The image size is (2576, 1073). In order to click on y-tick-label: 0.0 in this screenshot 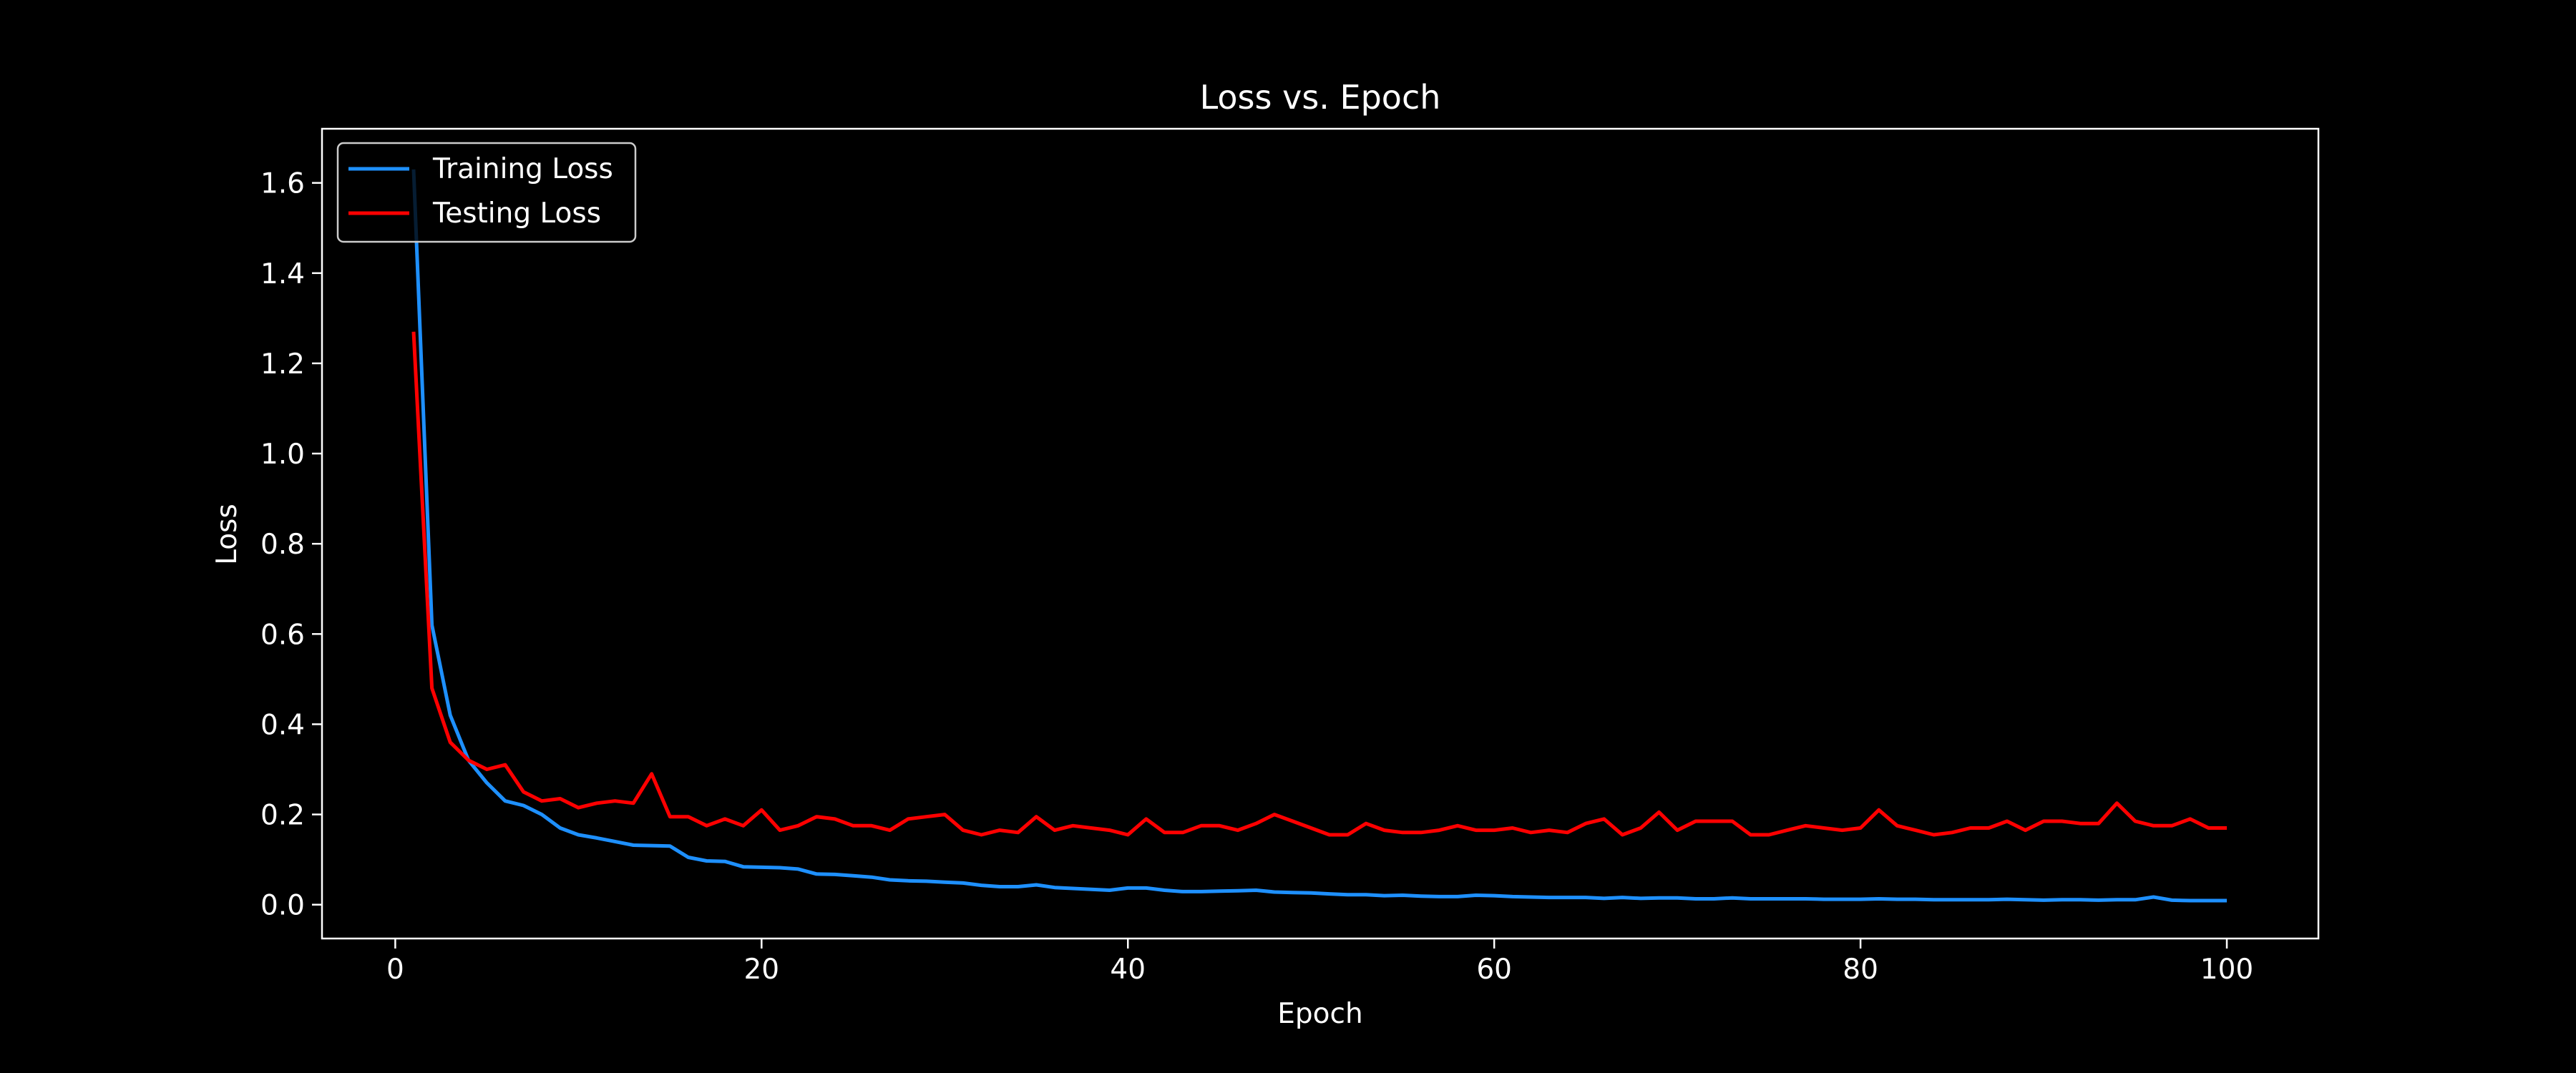, I will do `click(282, 906)`.